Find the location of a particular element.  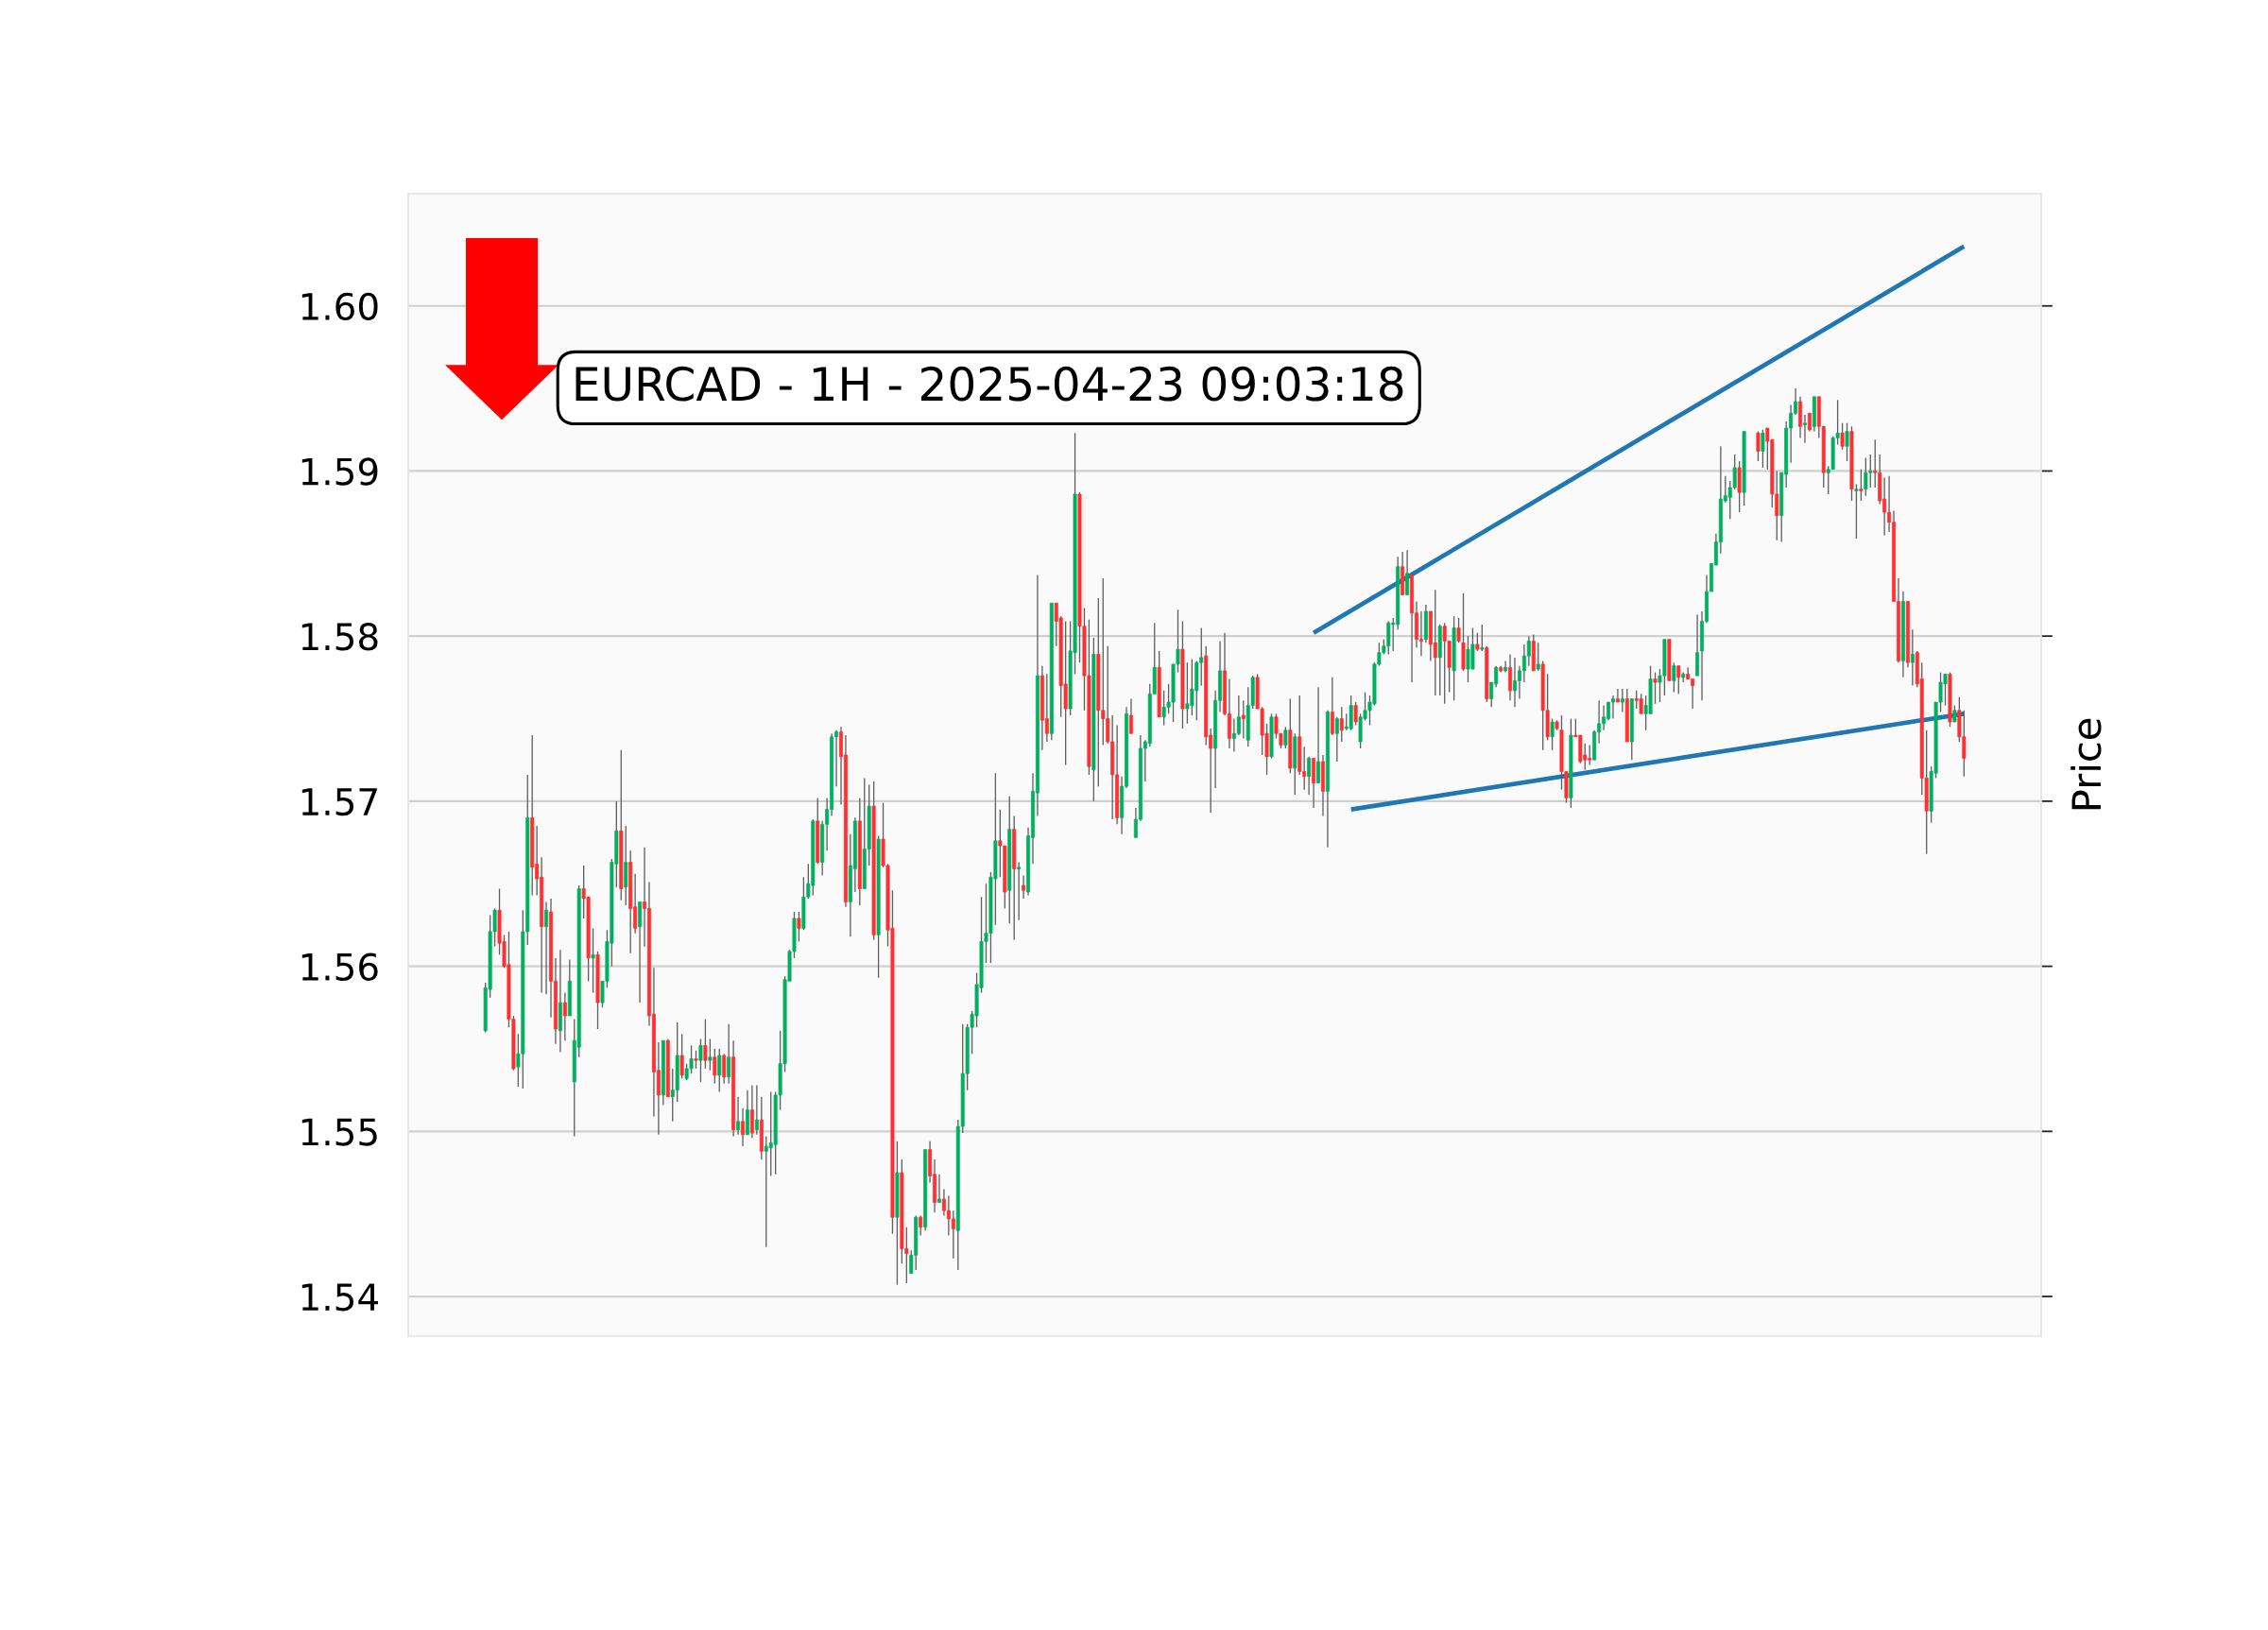

y-tick-label: 1.60 is located at coordinates (339, 307).